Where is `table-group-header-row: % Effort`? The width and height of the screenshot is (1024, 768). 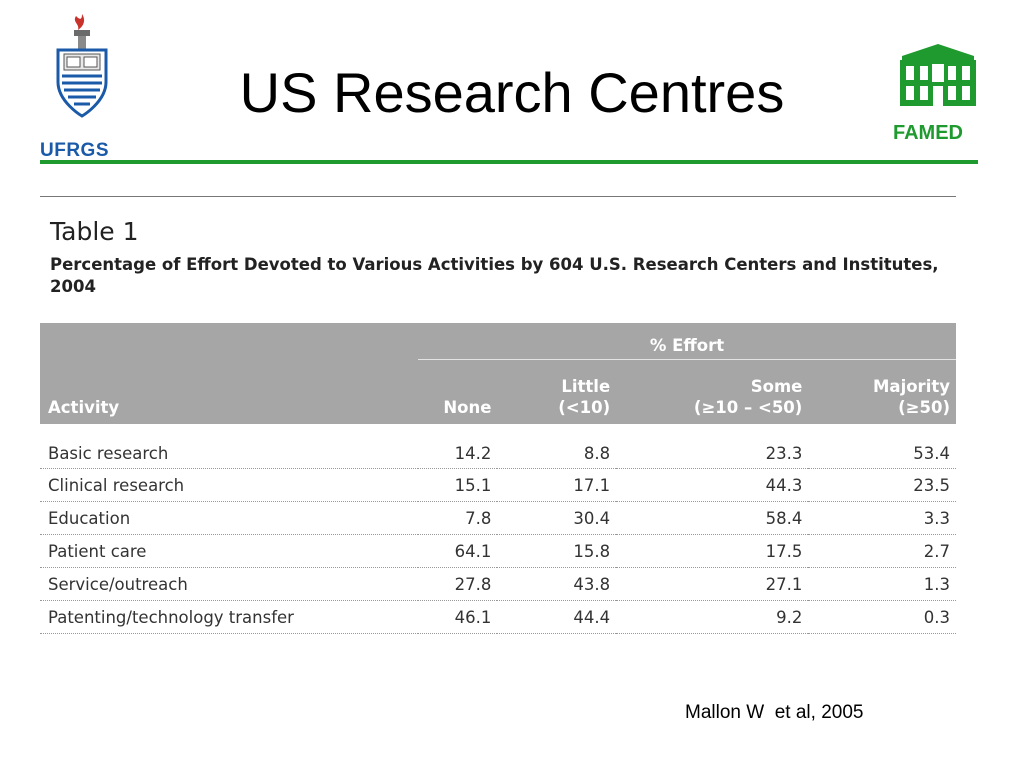
table-group-header-row: % Effort is located at coordinates (498, 341).